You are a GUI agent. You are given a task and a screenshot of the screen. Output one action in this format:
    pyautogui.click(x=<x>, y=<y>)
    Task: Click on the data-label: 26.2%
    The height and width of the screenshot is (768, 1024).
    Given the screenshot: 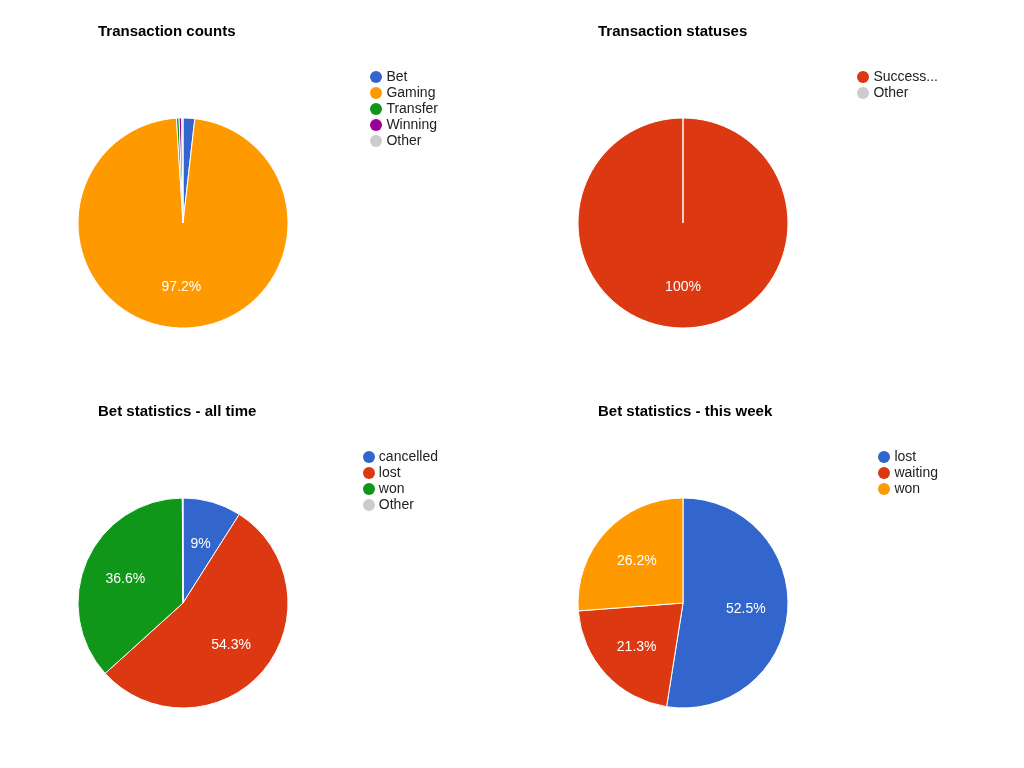 What is the action you would take?
    pyautogui.click(x=636, y=560)
    